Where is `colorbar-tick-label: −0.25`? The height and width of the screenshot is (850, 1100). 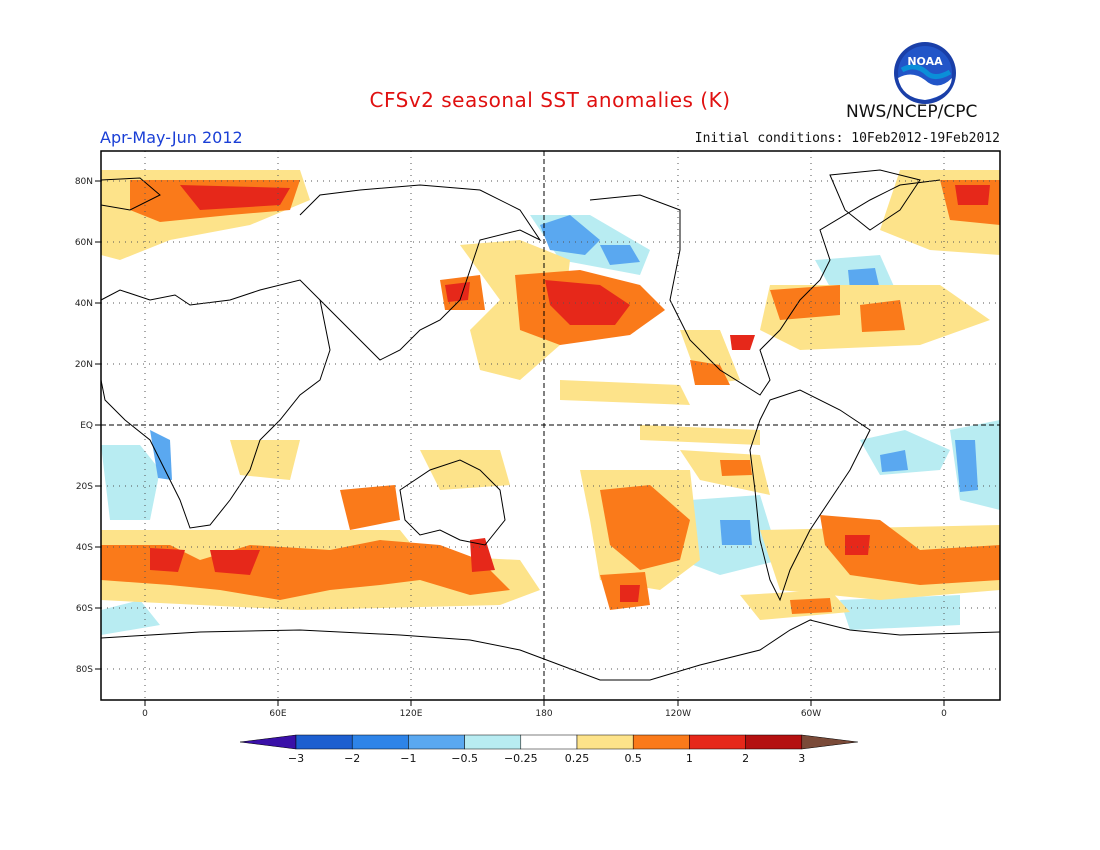 colorbar-tick-label: −0.25 is located at coordinates (521, 758).